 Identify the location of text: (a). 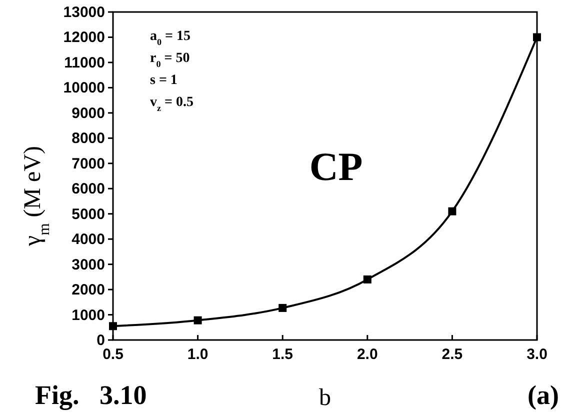
(543, 395).